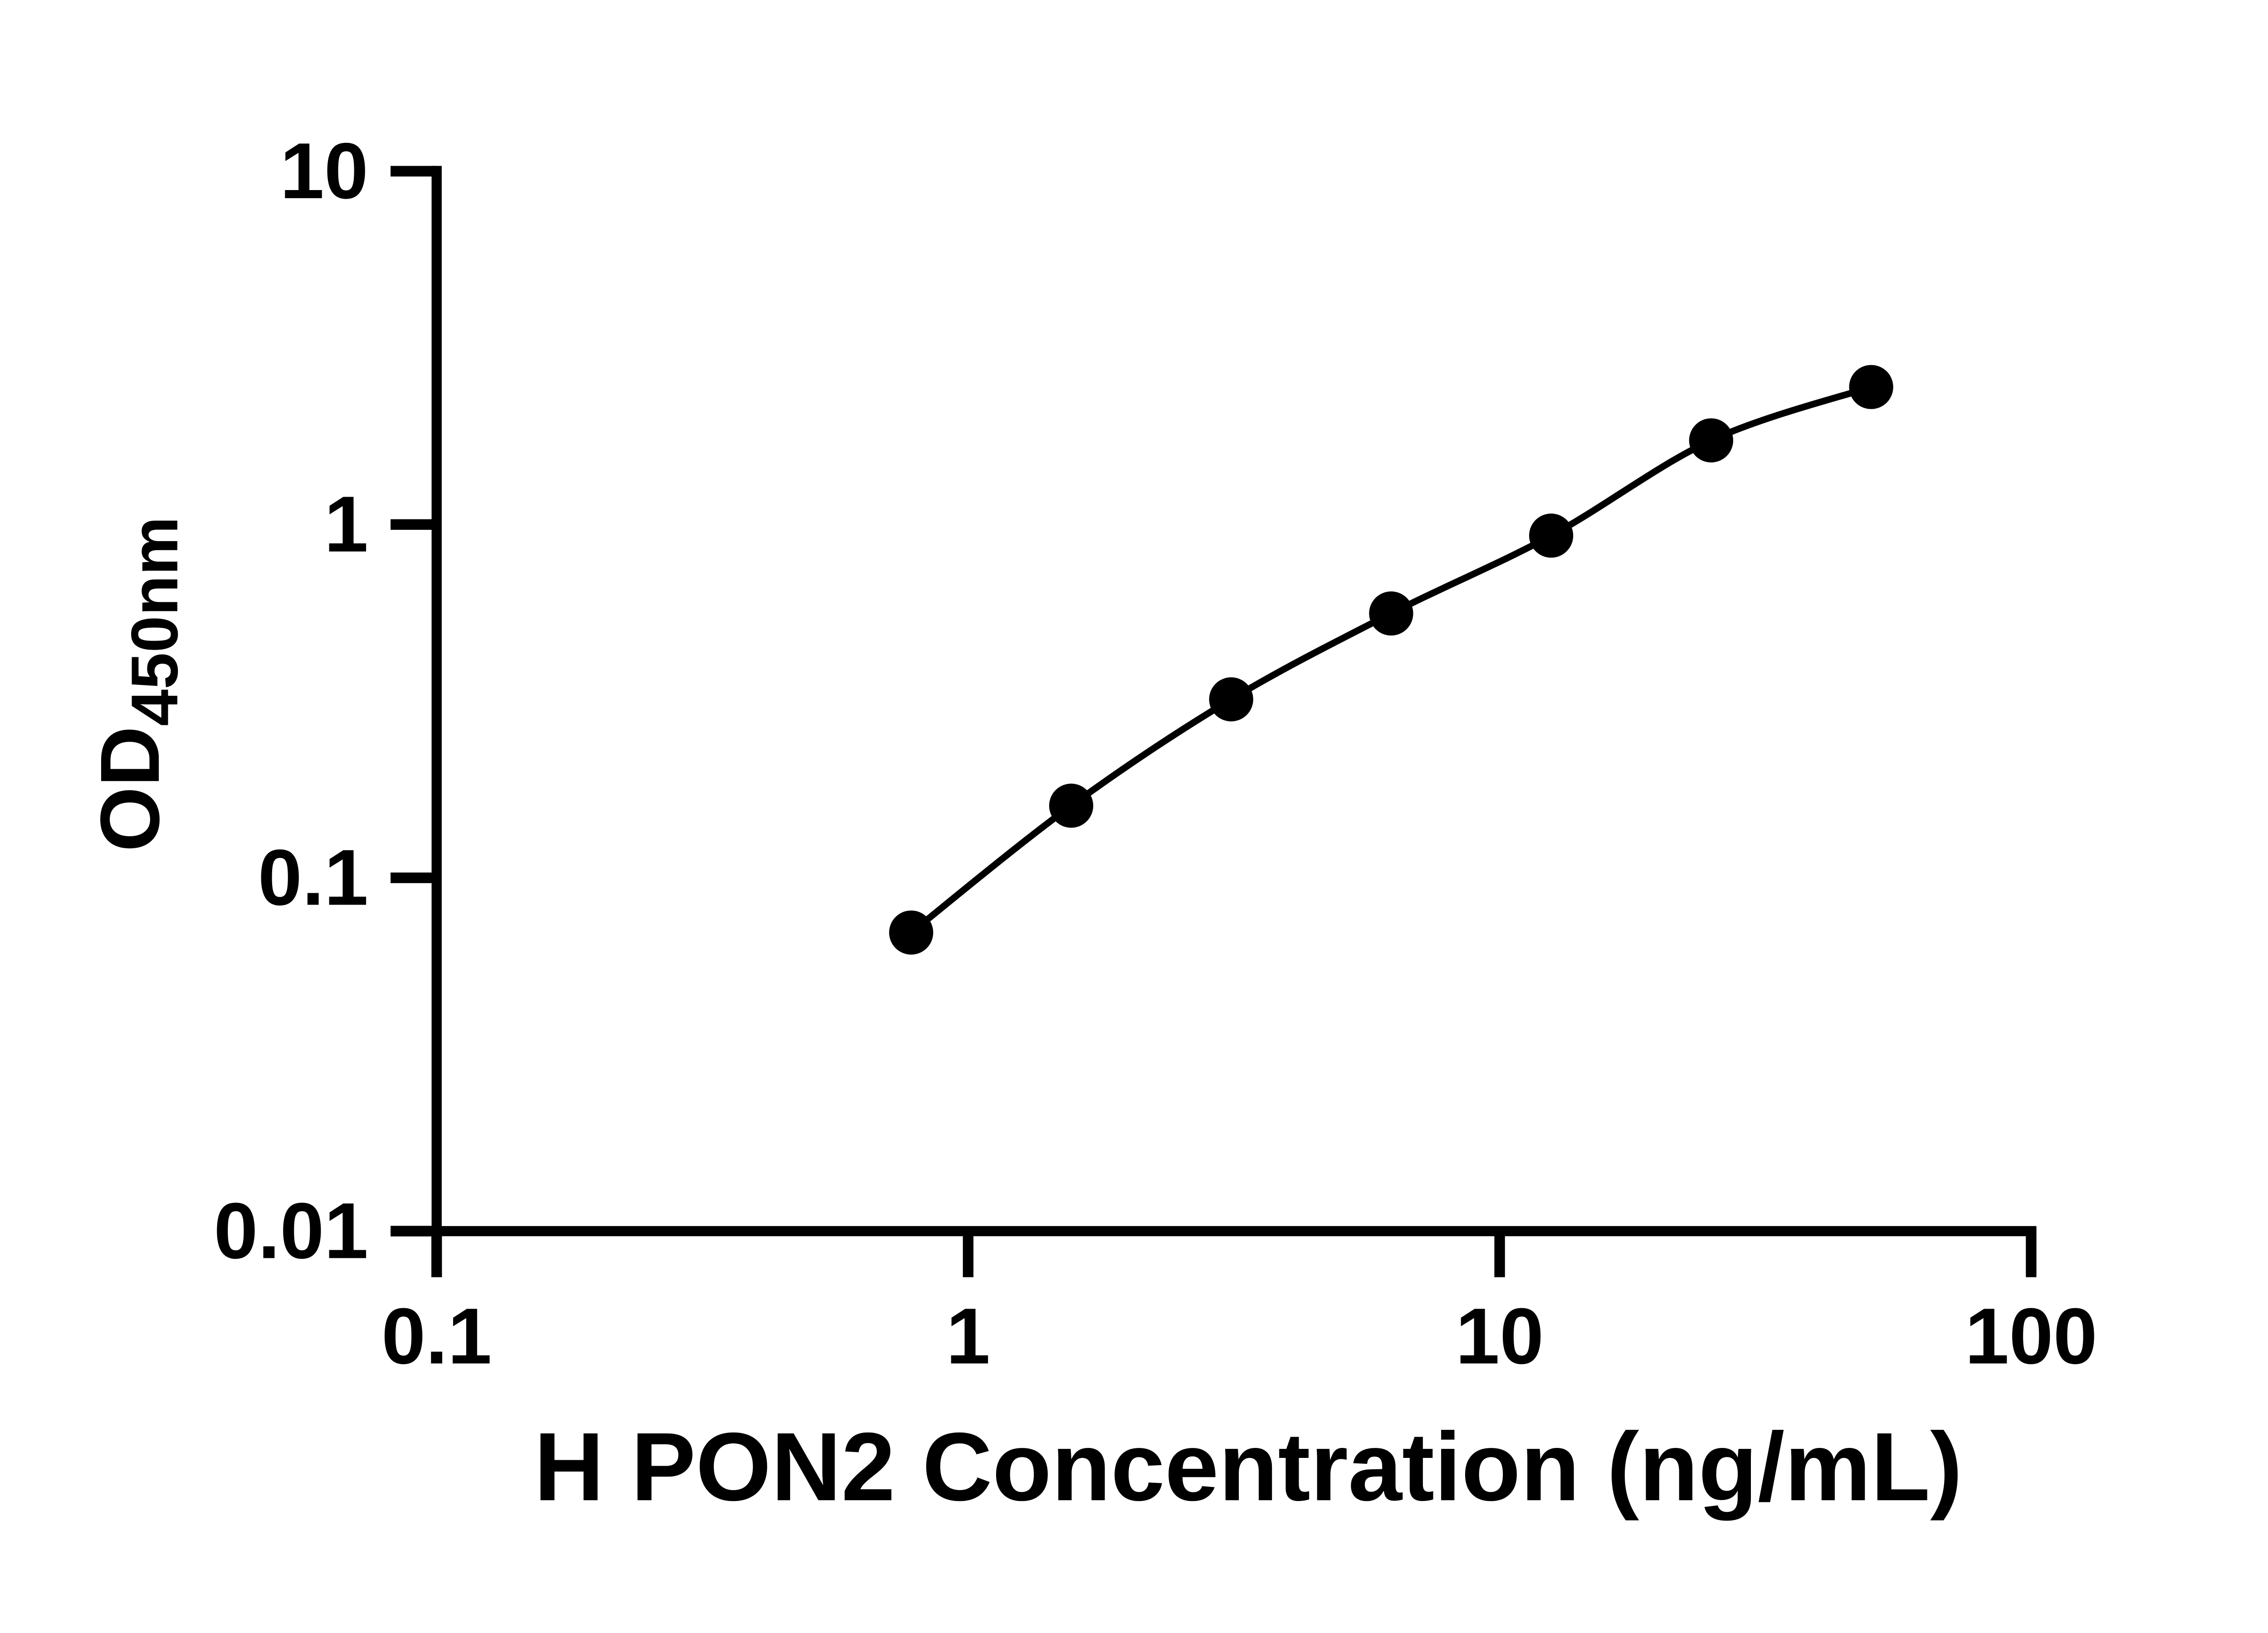 The image size is (2268, 1633). Describe the element at coordinates (968, 1336) in the screenshot. I see `x-tick-label: 1` at that location.